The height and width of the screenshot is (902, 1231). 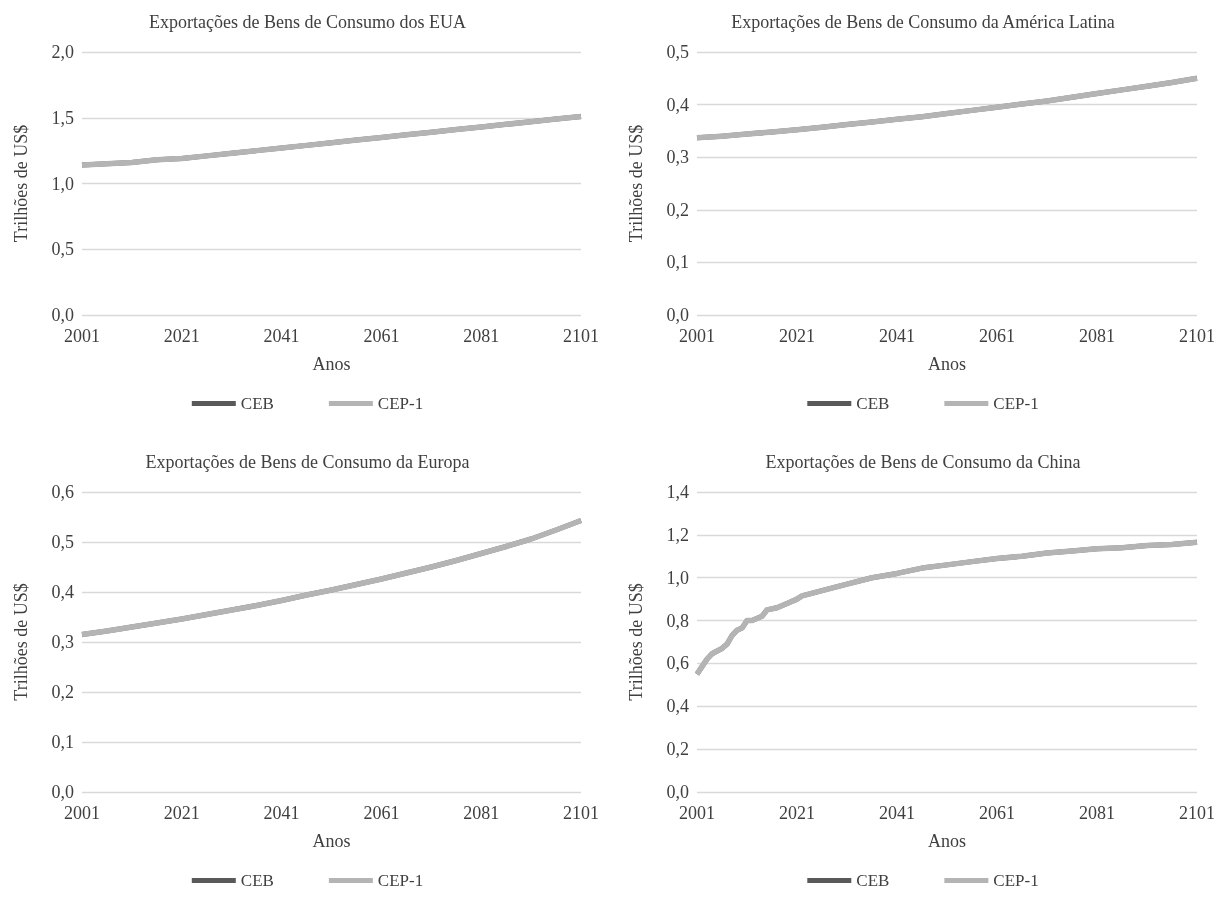 What do you see at coordinates (923, 22) in the screenshot?
I see `chart-title: Exportações de Bens de Consumo da América Latina` at bounding box center [923, 22].